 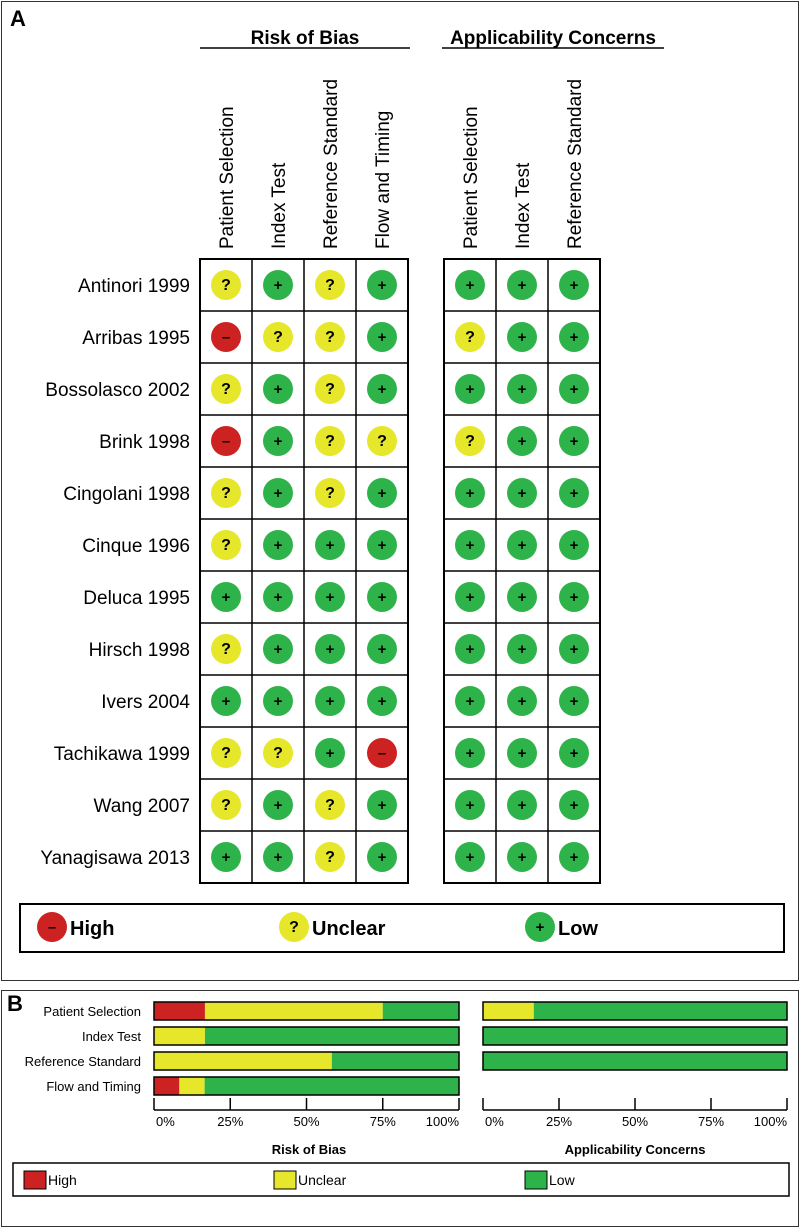 What do you see at coordinates (227, 177) in the screenshot?
I see `column-header: Patient Selection` at bounding box center [227, 177].